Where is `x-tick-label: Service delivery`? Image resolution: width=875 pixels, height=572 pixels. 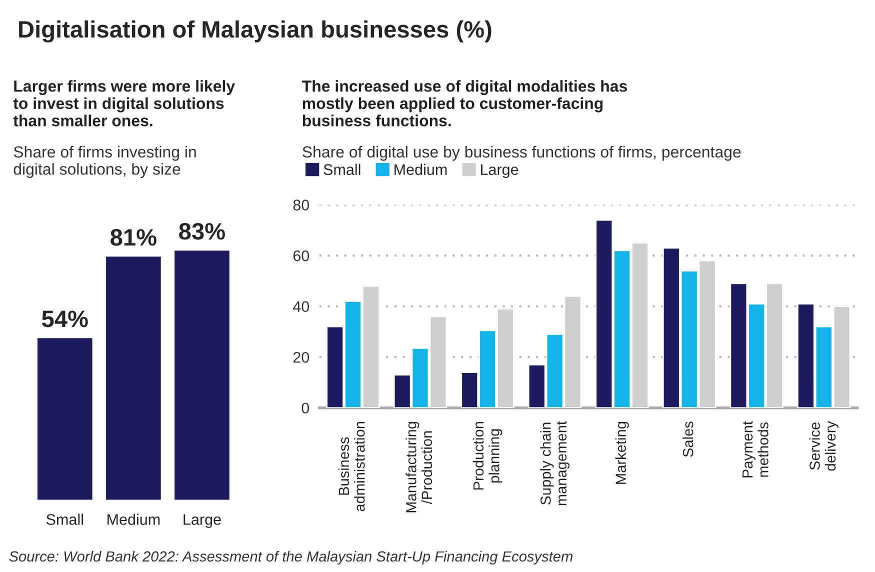 x-tick-label: Service delivery is located at coordinates (824, 446).